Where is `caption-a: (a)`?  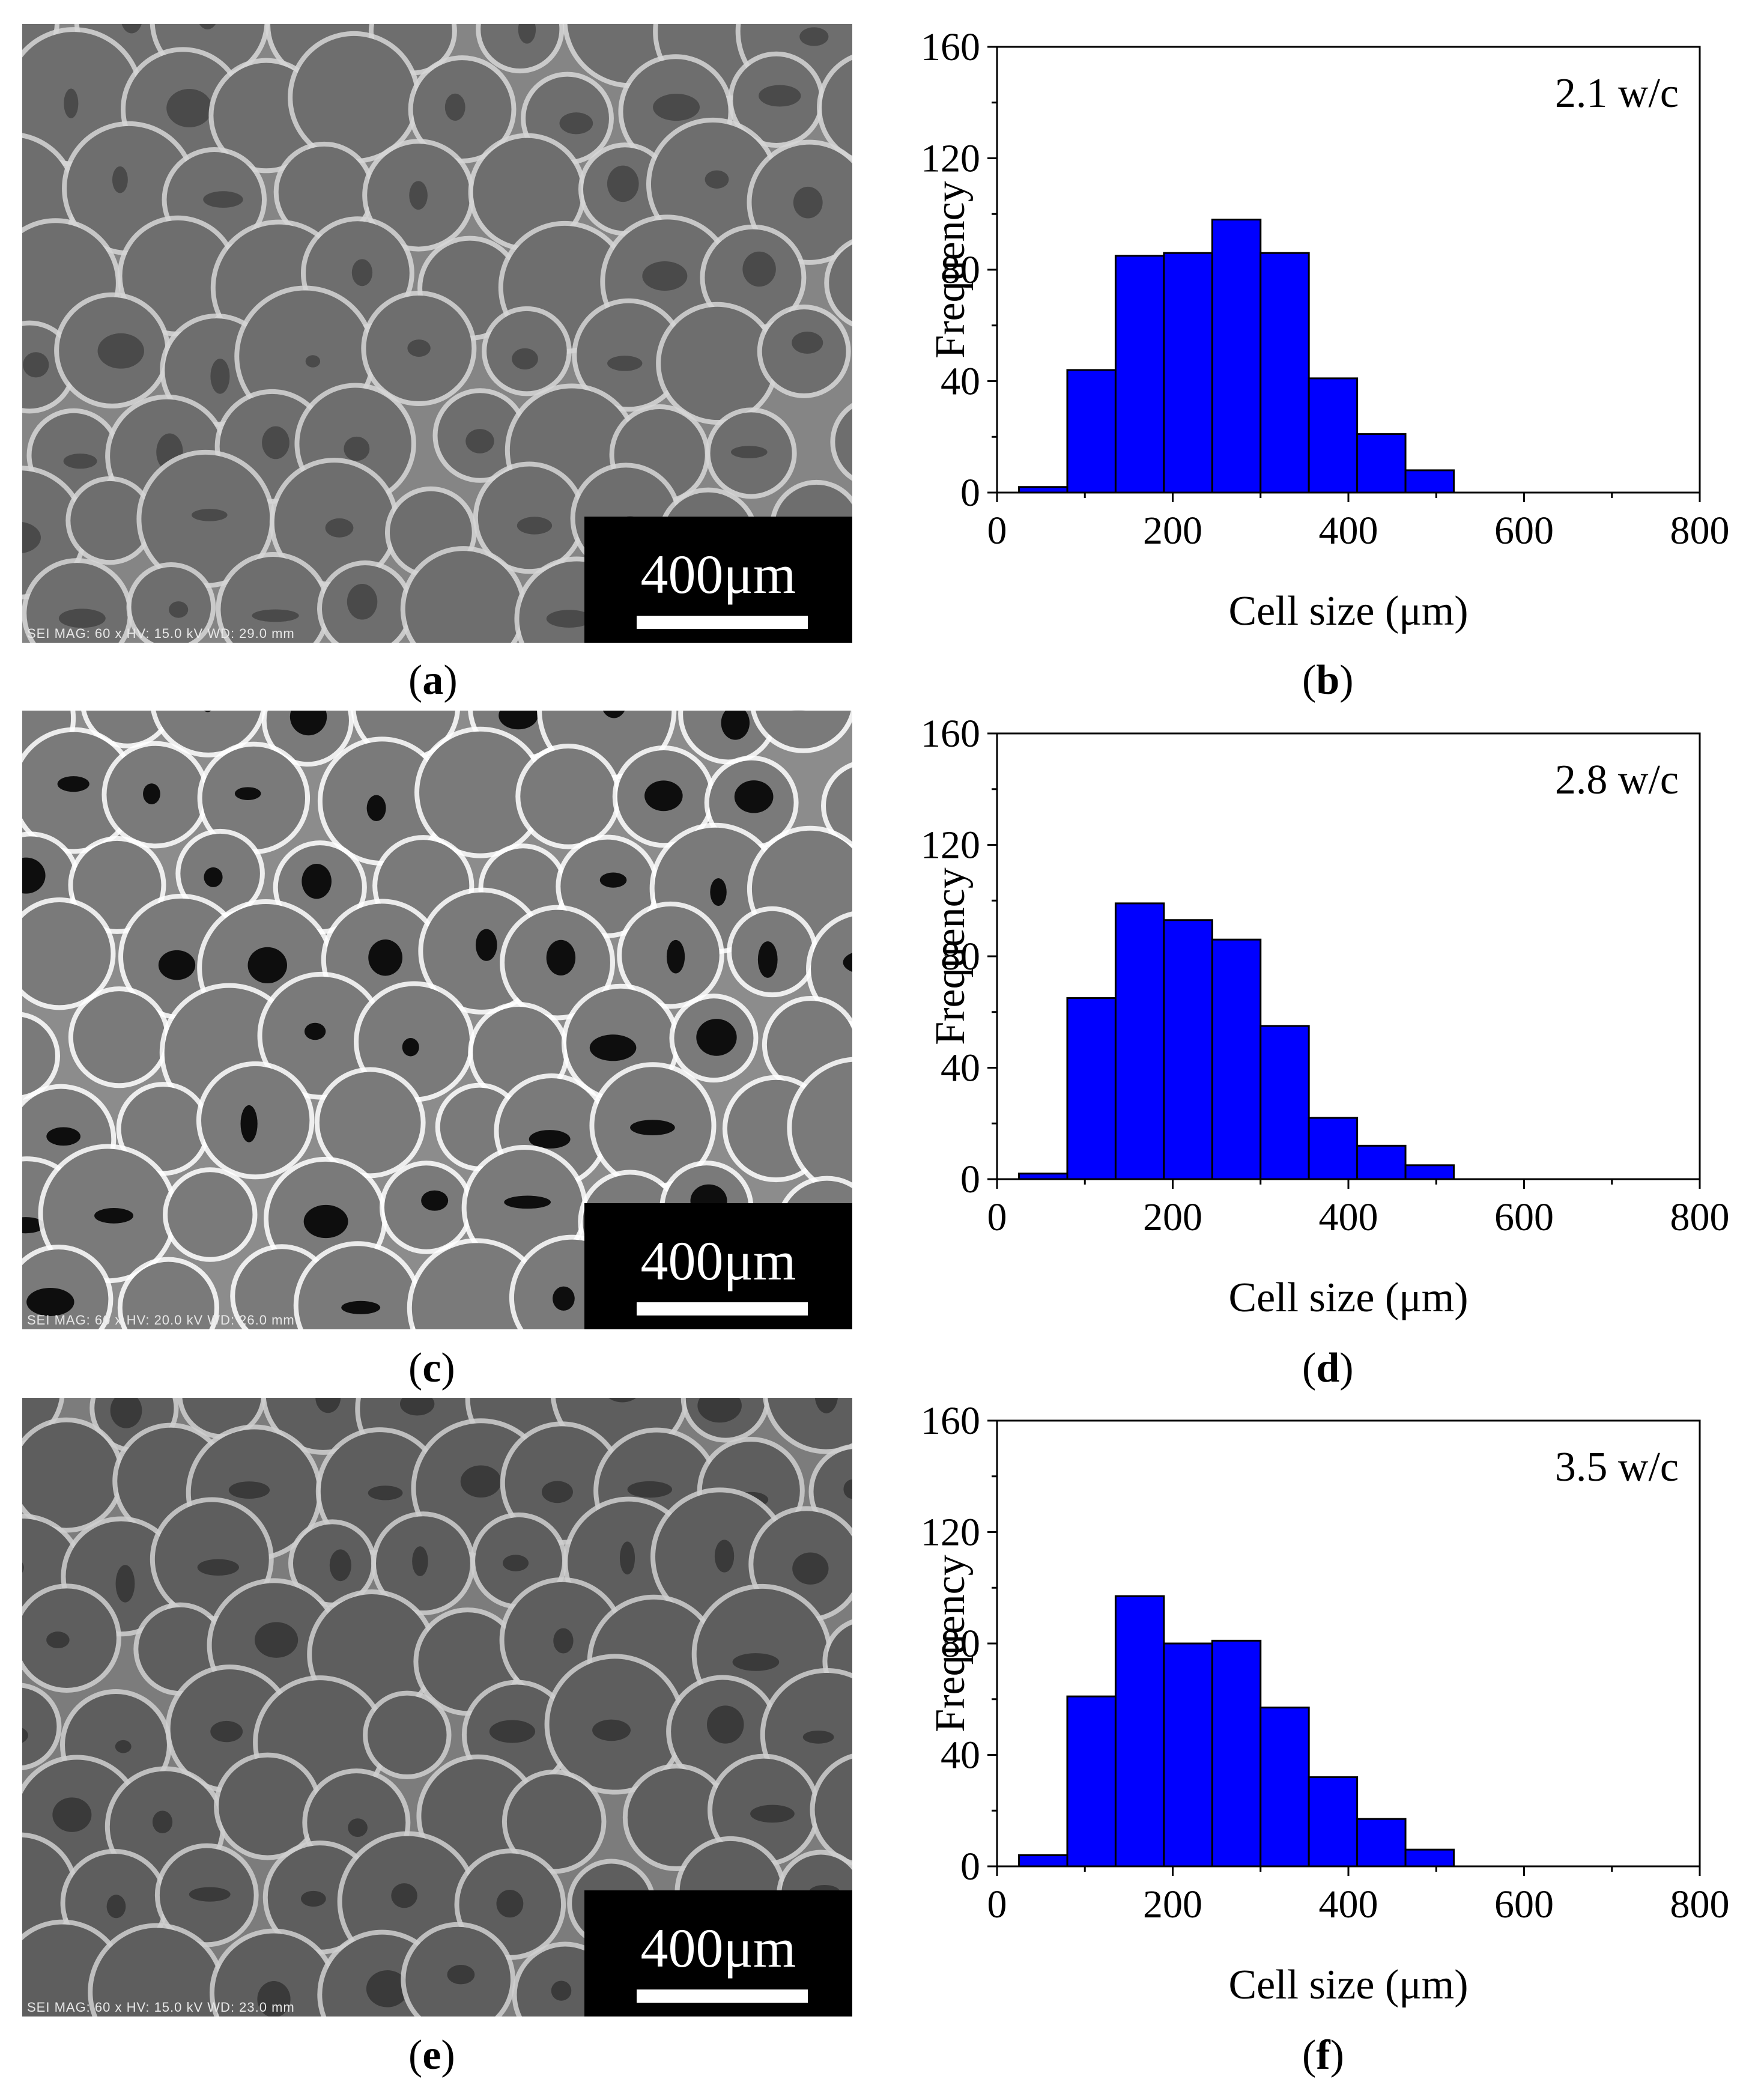 caption-a: (a) is located at coordinates (433, 680).